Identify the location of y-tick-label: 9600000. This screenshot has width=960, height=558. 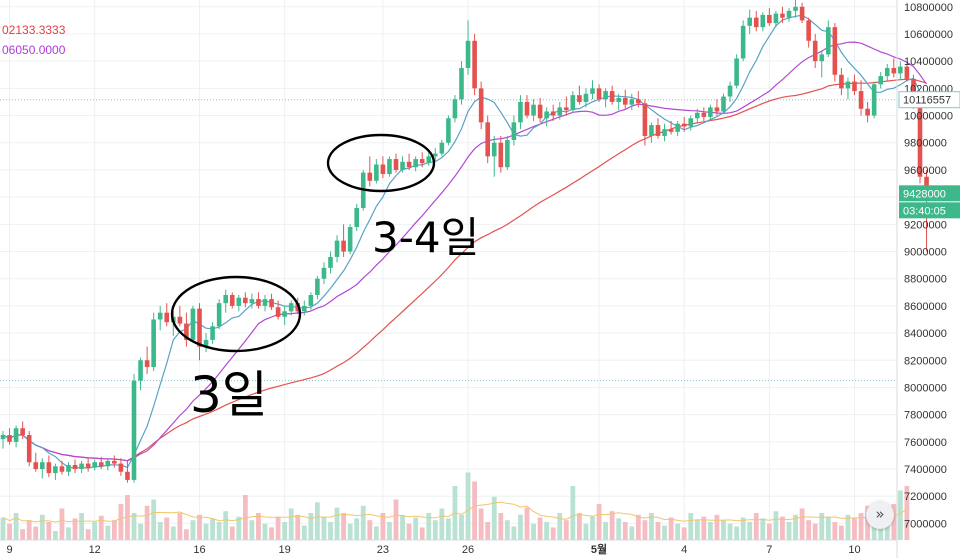
(925, 171).